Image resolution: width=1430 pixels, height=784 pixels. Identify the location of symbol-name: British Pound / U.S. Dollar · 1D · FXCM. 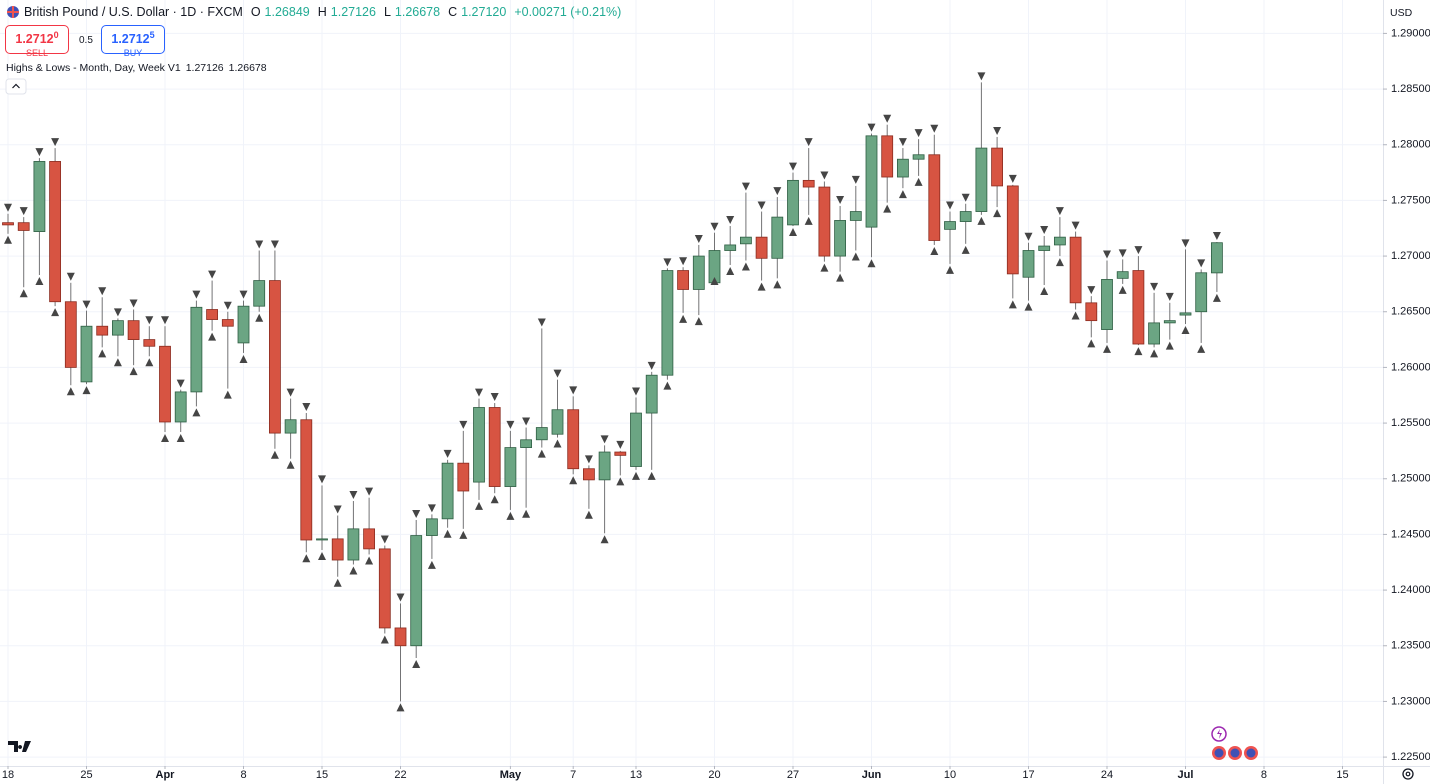
(133, 12).